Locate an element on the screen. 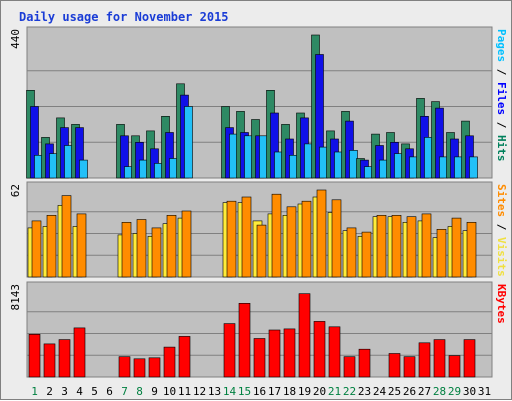 The width and height of the screenshot is (512, 401). axis-label-segment: Pages is located at coordinates (501, 45).